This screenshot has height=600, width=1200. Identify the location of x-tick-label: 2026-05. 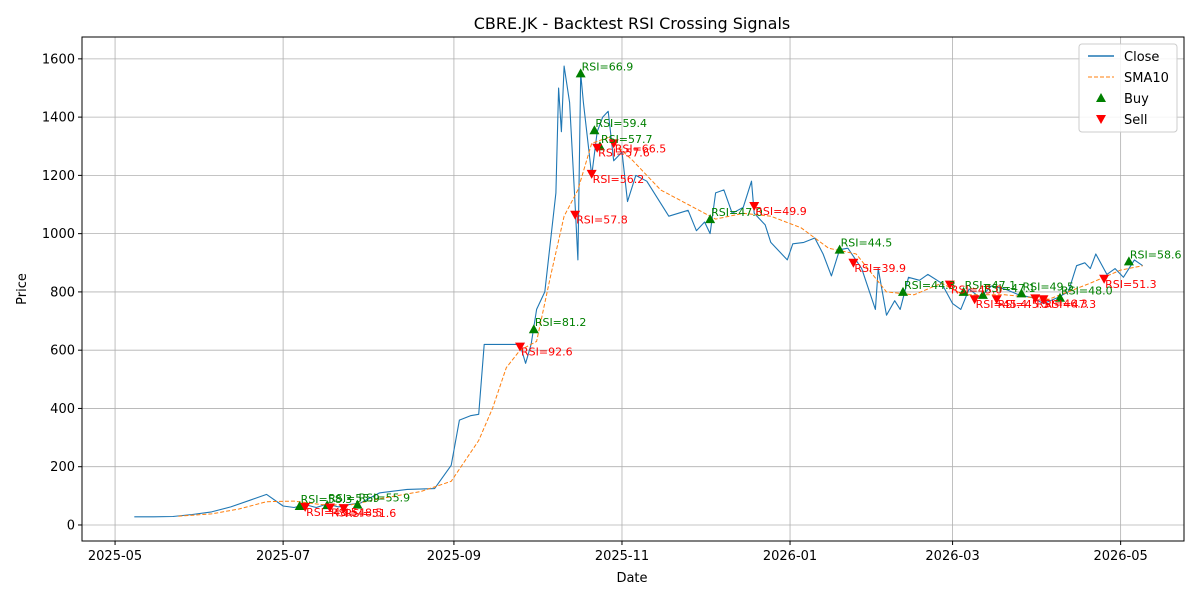
(1120, 556).